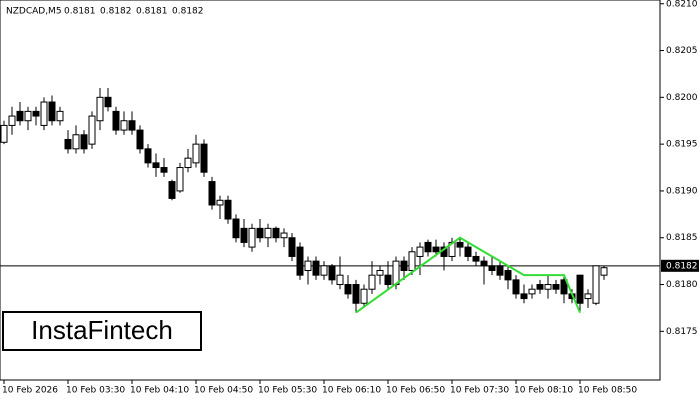 This screenshot has width=700, height=400. Describe the element at coordinates (30, 391) in the screenshot. I see `x-tick-label: 10 Feb 2026` at that location.